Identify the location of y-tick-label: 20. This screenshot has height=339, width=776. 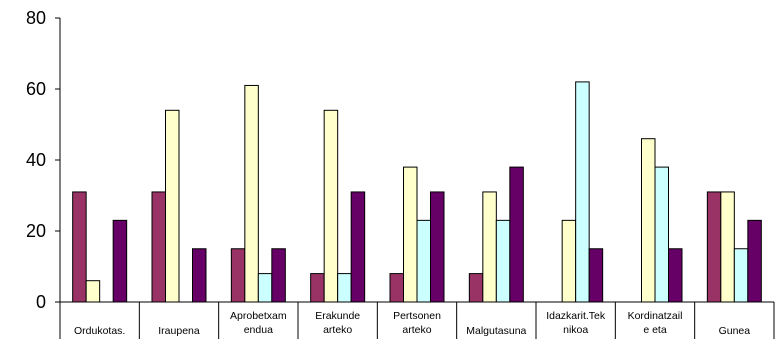
(36, 231).